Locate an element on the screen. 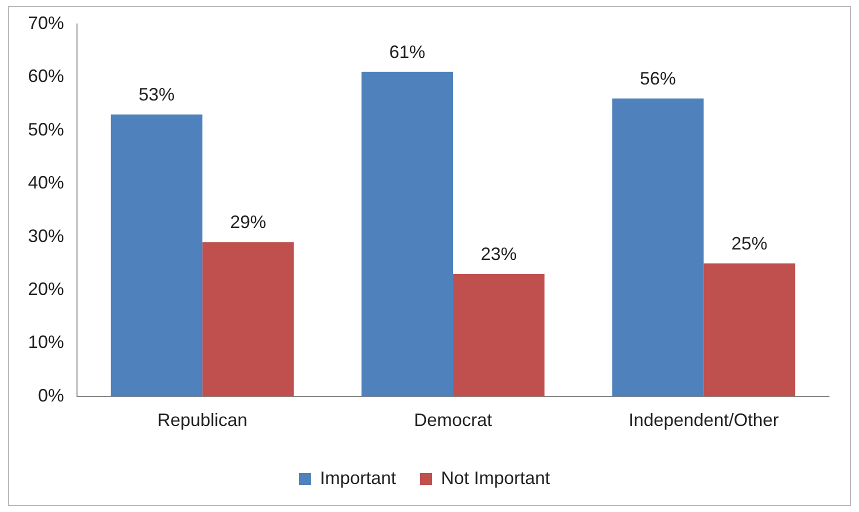 The width and height of the screenshot is (859, 512). data-label: 29% is located at coordinates (248, 222).